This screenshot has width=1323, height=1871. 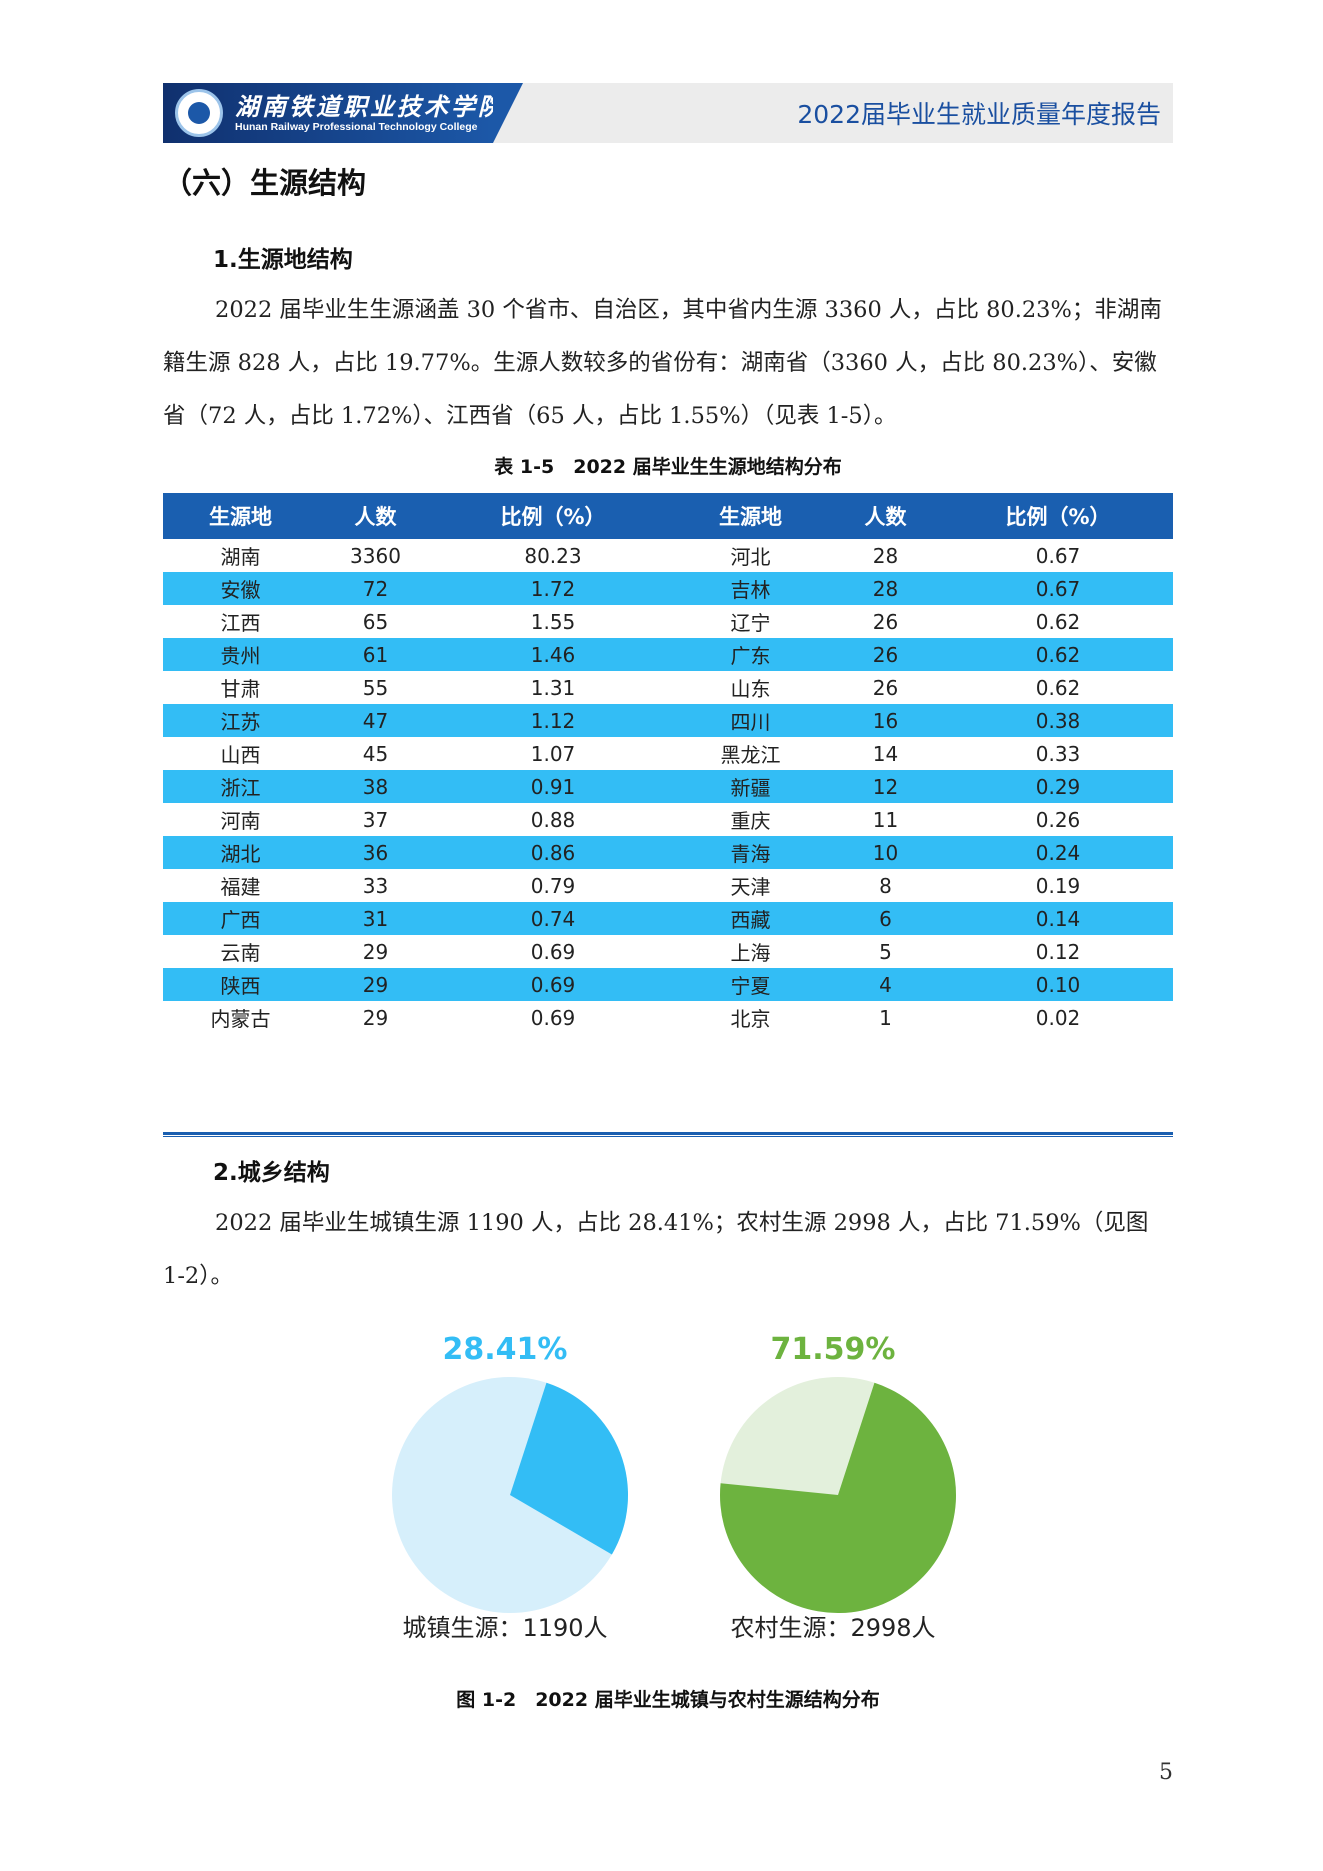 I want to click on cell-origin: 贵州, so click(x=240, y=654).